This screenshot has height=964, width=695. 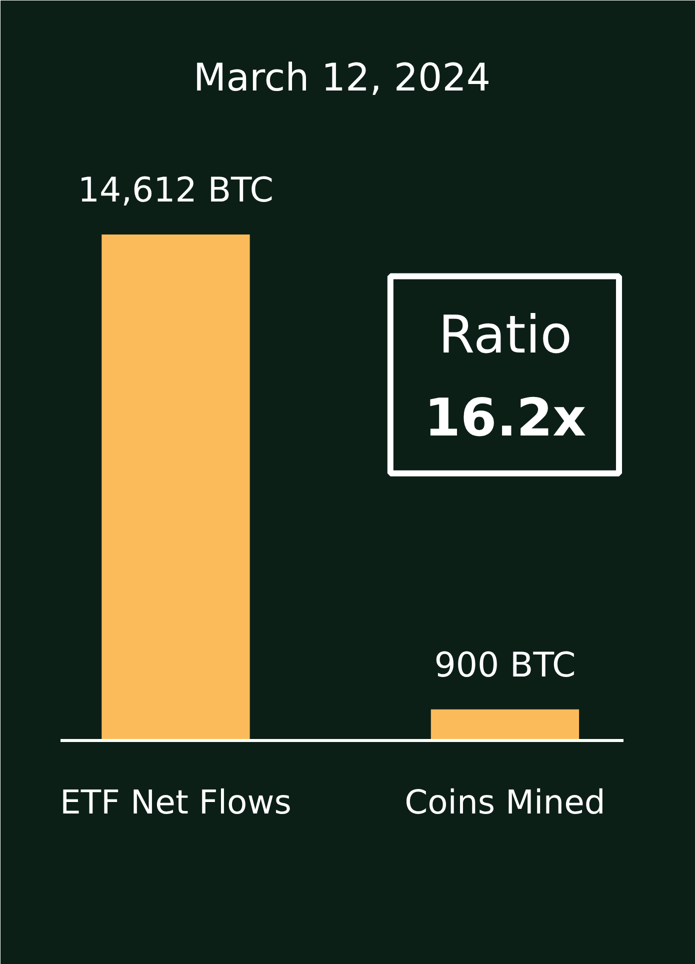 What do you see at coordinates (505, 418) in the screenshot?
I see `annotation: 16.2x` at bounding box center [505, 418].